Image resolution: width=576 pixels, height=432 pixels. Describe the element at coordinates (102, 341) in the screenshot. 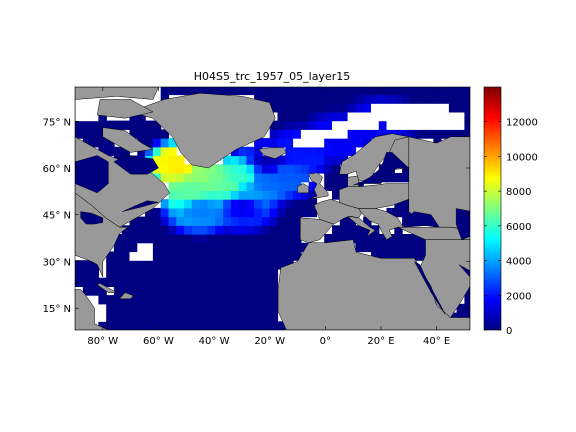

I see `x-tick-label: 80° W` at that location.